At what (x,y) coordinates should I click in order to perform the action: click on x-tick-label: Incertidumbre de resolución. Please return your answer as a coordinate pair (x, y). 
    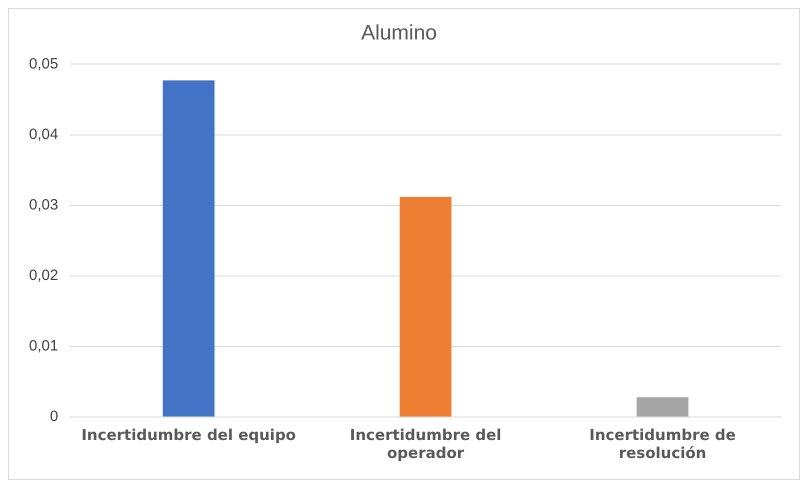
    Looking at the image, I should click on (662, 444).